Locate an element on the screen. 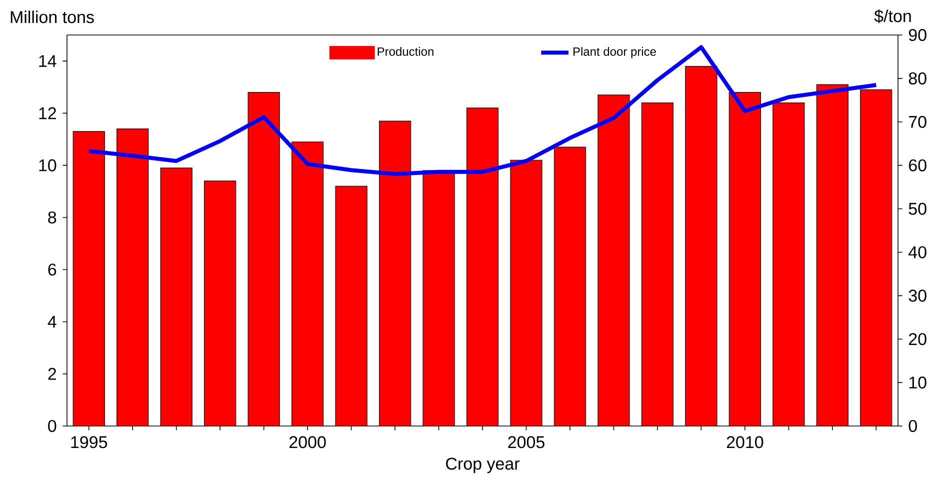 The width and height of the screenshot is (951, 501). y2-tick-label: 30 is located at coordinates (917, 296).